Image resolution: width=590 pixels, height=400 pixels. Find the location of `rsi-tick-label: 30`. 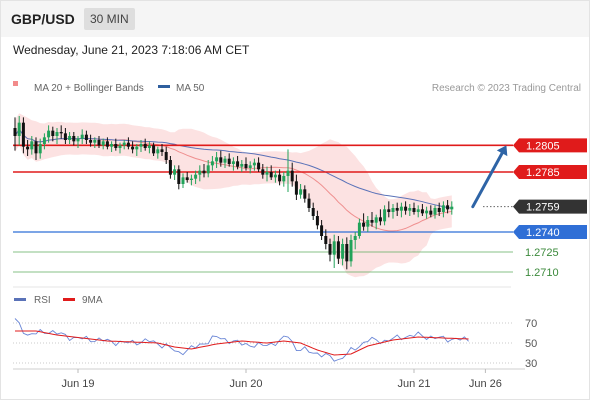

rsi-tick-label: 30 is located at coordinates (531, 364).